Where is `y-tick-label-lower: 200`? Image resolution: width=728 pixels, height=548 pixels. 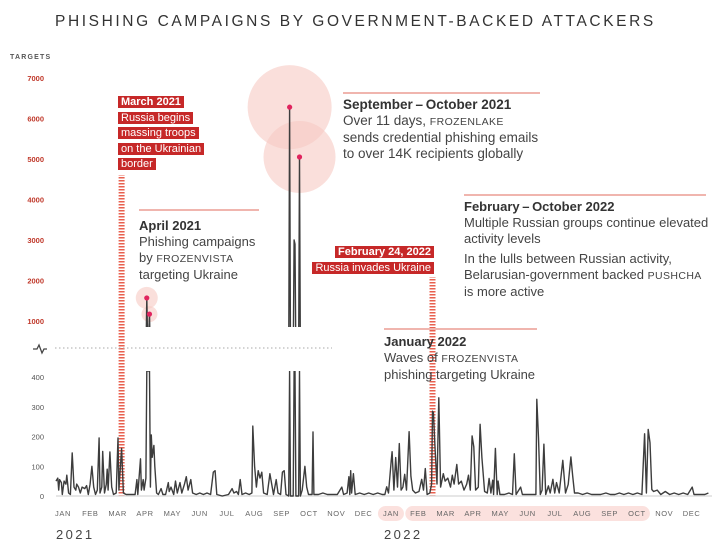
y-tick-label-lower: 200 is located at coordinates (37, 437).